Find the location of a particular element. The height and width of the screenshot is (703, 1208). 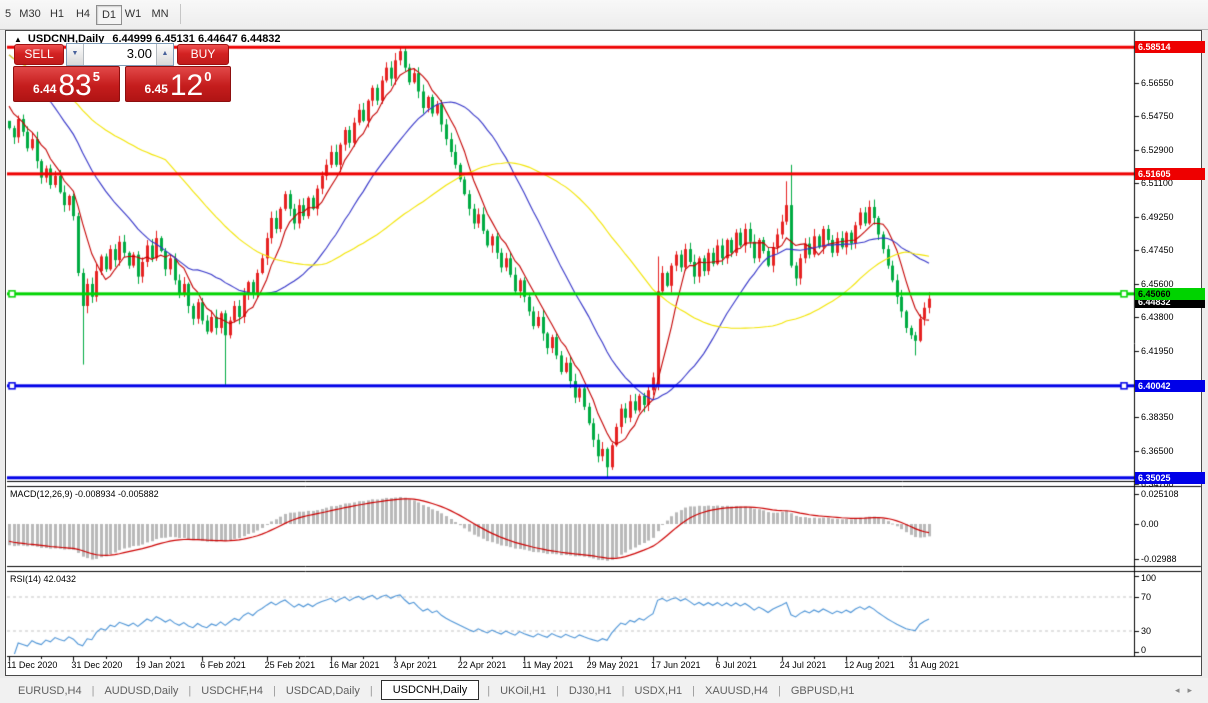

collapse-arrow-icon: ▲ is located at coordinates (18, 39).